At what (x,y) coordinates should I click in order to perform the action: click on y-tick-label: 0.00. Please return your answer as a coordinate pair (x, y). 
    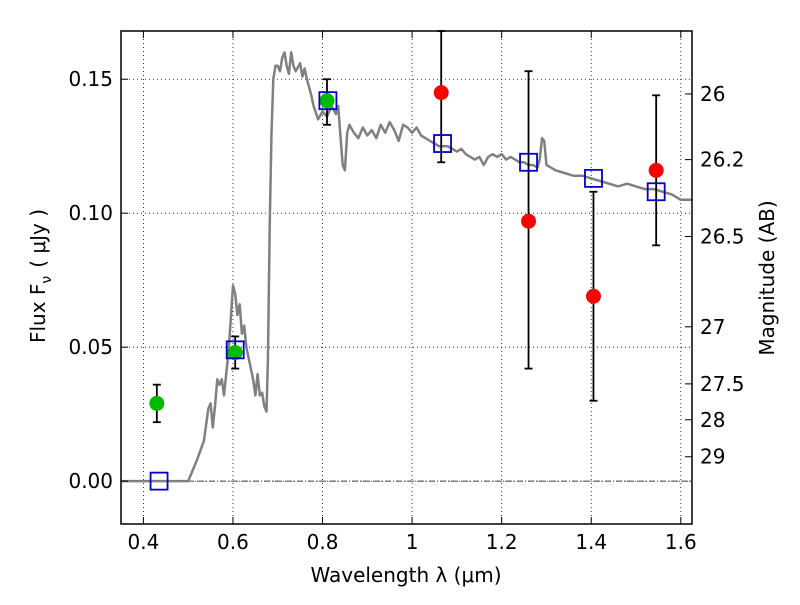
    Looking at the image, I should click on (90, 481).